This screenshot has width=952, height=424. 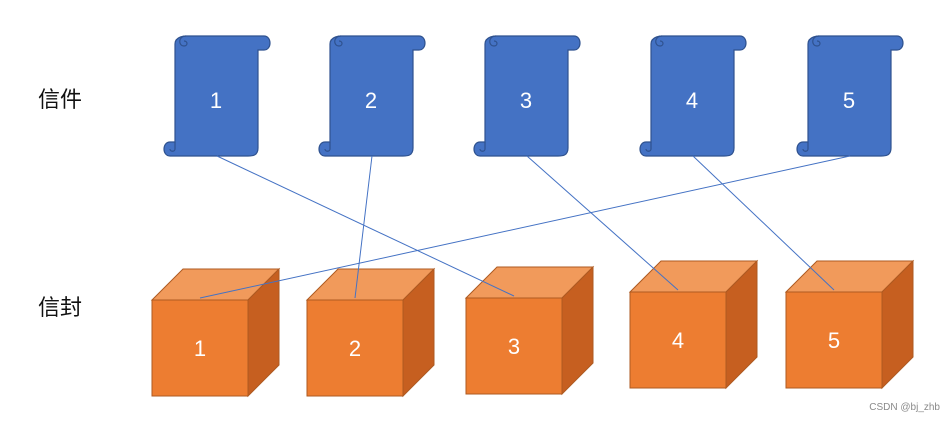 I want to click on letter-scroll: 3, so click(x=527, y=96).